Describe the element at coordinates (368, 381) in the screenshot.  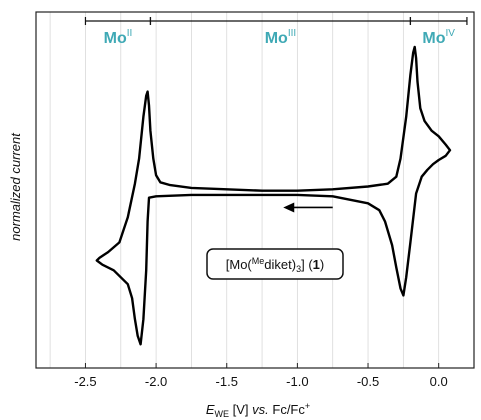
I see `x-tick-label: -0.5` at that location.